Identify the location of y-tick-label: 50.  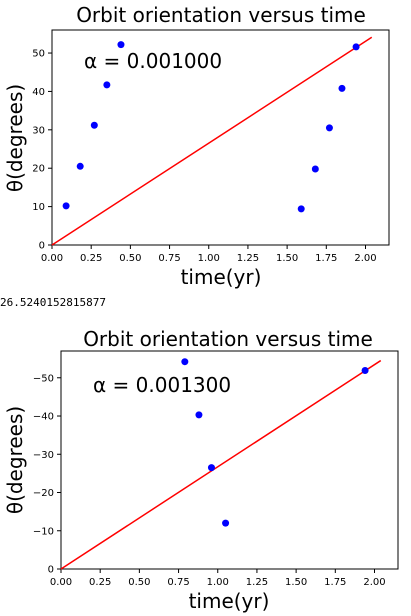
(38, 54).